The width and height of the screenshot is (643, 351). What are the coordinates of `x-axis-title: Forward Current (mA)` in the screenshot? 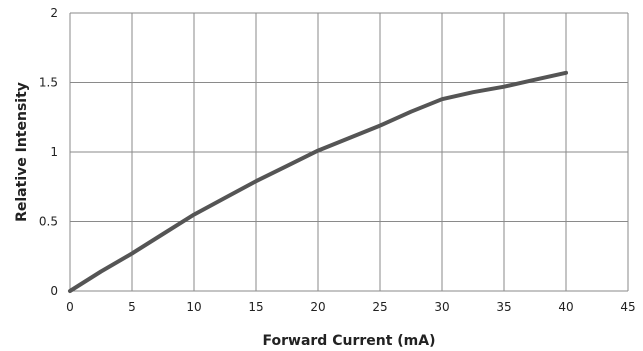 It's located at (349, 341).